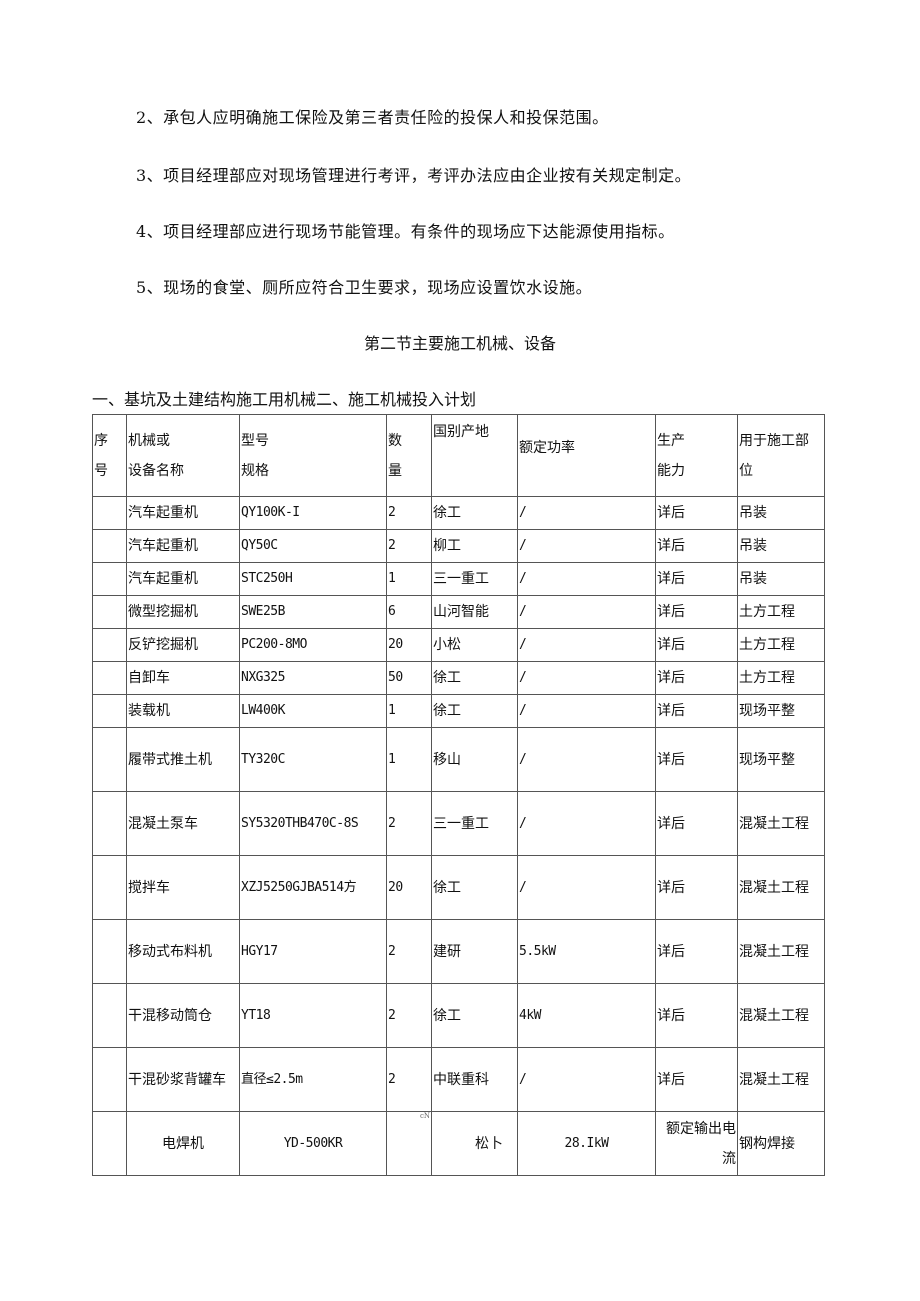  I want to click on table-cell: 装载机, so click(183, 711).